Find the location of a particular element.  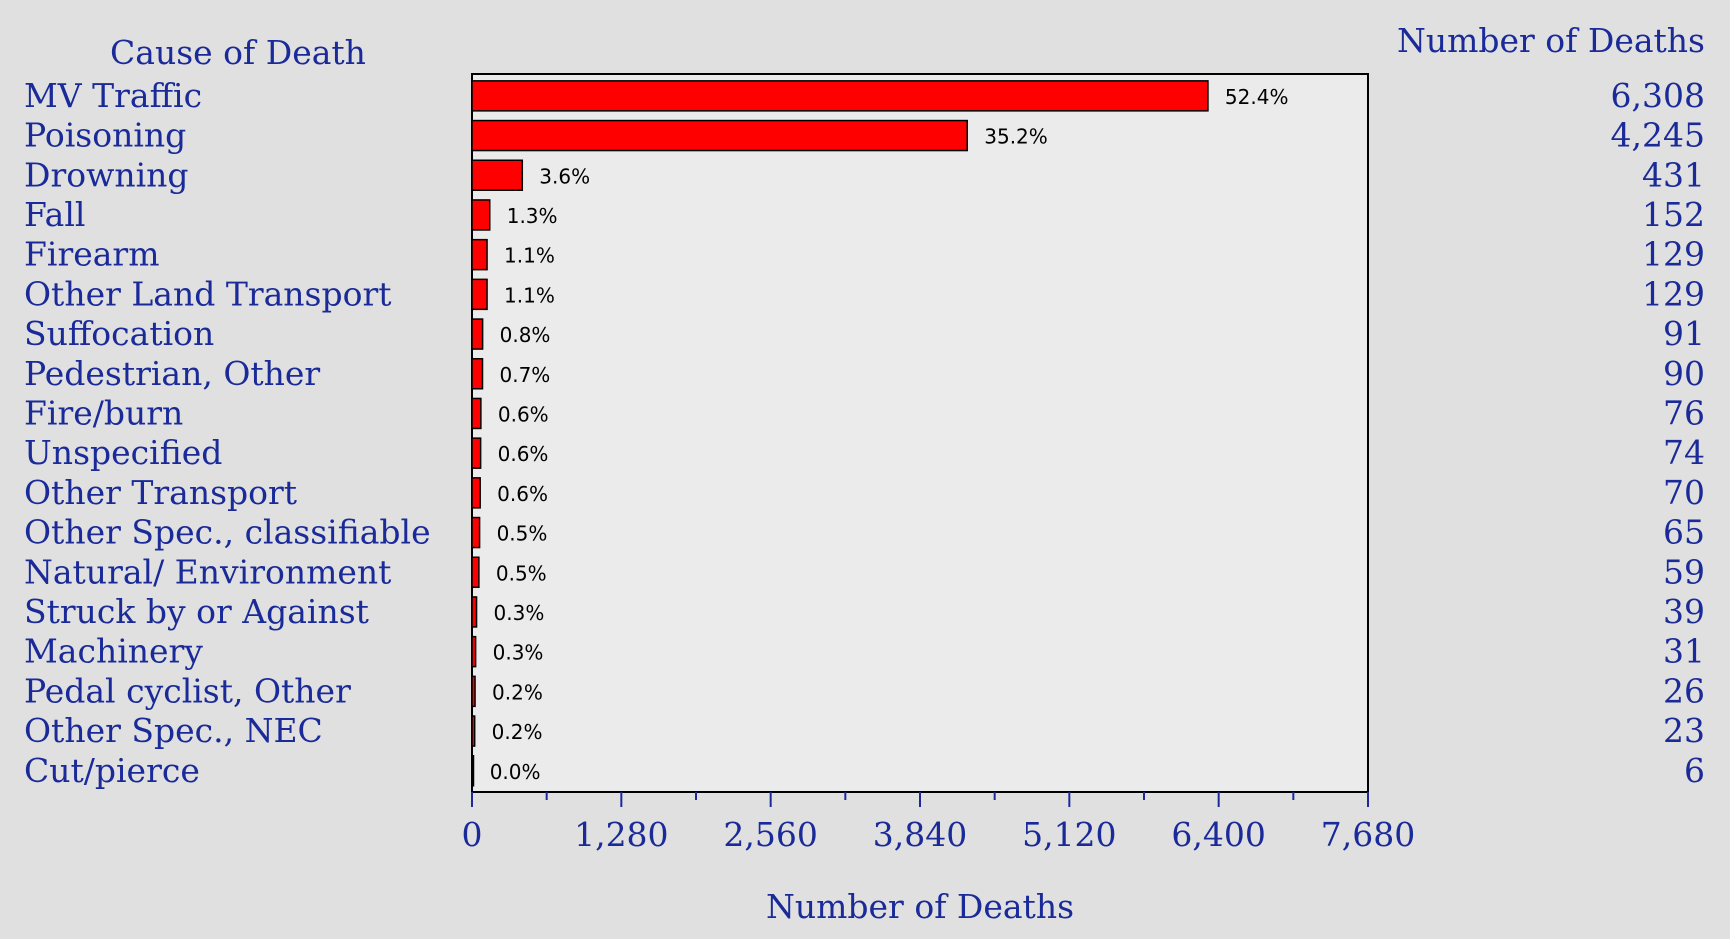

category-label: Machinery is located at coordinates (113, 651).